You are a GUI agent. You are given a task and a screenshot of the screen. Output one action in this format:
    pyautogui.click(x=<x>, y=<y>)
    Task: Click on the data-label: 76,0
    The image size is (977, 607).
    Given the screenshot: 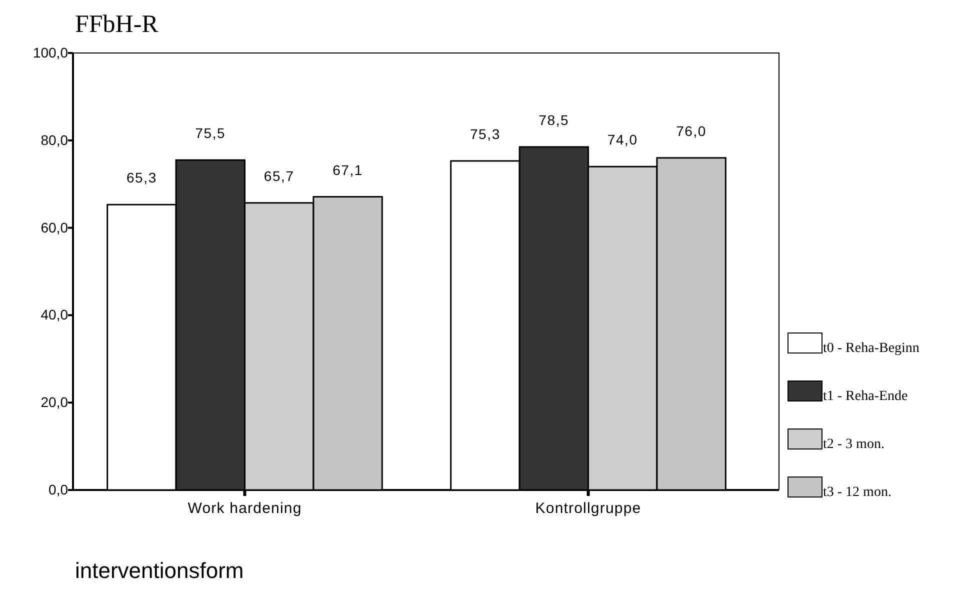 What is the action you would take?
    pyautogui.click(x=691, y=130)
    